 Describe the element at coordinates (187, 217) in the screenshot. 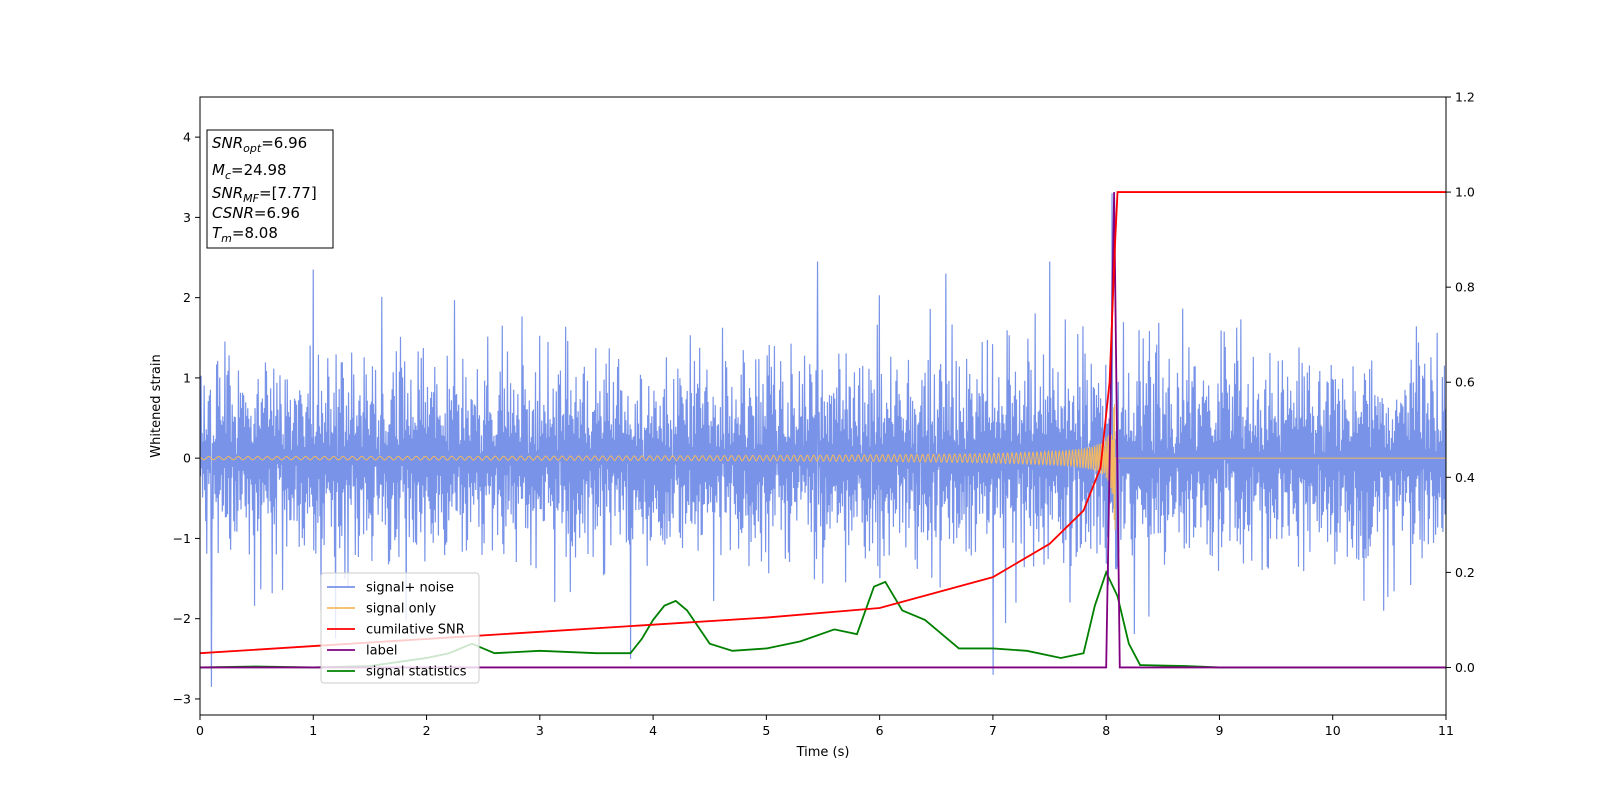

I see `y-left-tick-label-6: 3` at that location.